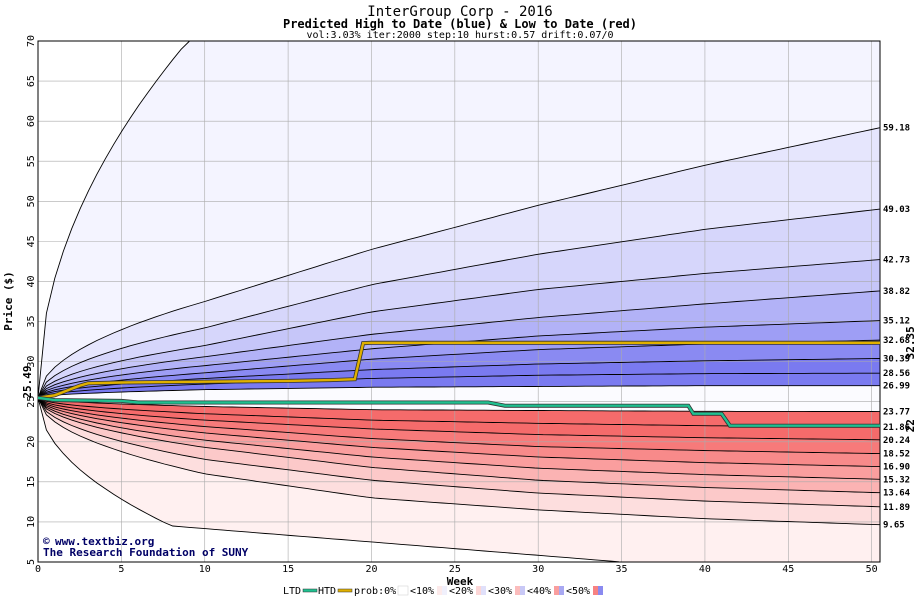 The image size is (920, 600). What do you see at coordinates (896, 508) in the screenshot?
I see `ltd-quantile-label: 11.89` at bounding box center [896, 508].